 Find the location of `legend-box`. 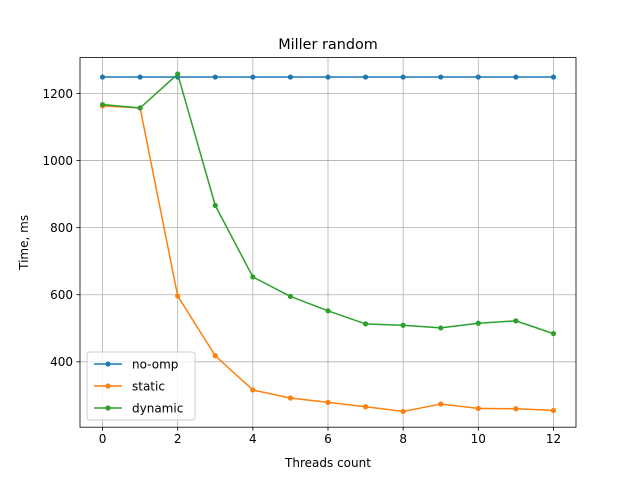

legend-box is located at coordinates (141, 386).